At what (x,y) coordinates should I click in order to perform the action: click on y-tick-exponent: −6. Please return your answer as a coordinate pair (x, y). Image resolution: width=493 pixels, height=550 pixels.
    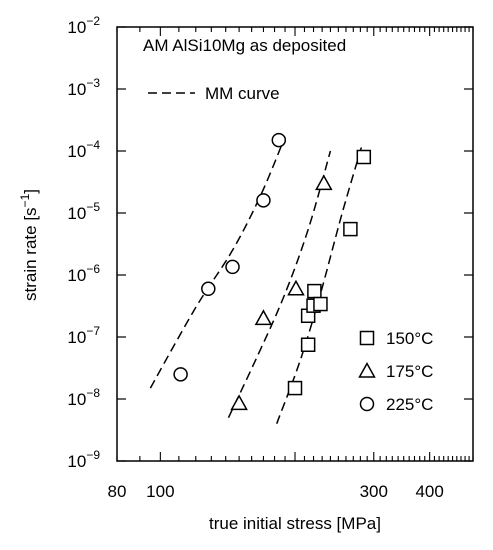
    Looking at the image, I should click on (93, 269).